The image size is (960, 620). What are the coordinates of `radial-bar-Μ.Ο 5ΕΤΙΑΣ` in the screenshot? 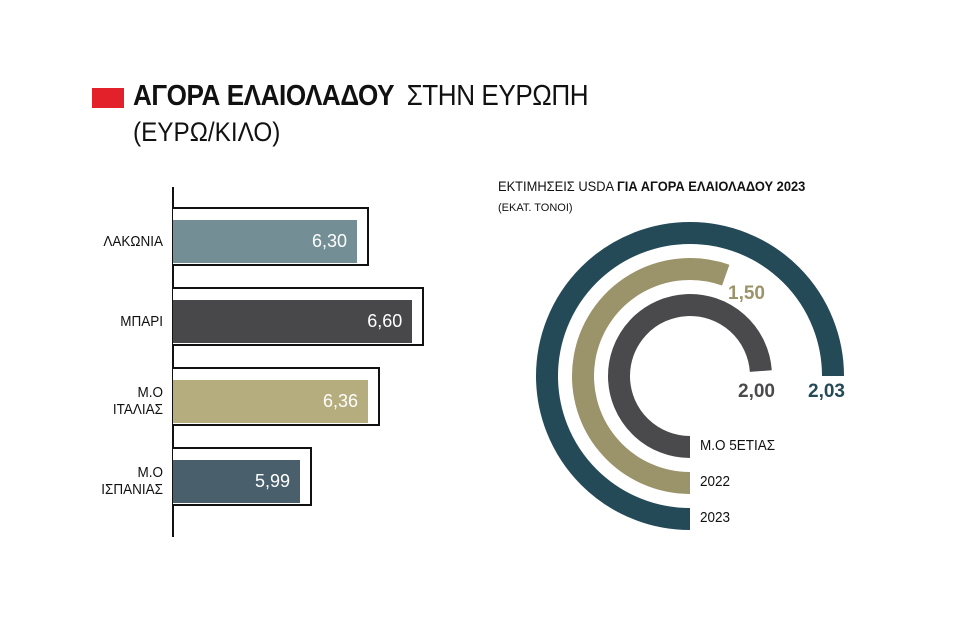 It's located at (690, 376).